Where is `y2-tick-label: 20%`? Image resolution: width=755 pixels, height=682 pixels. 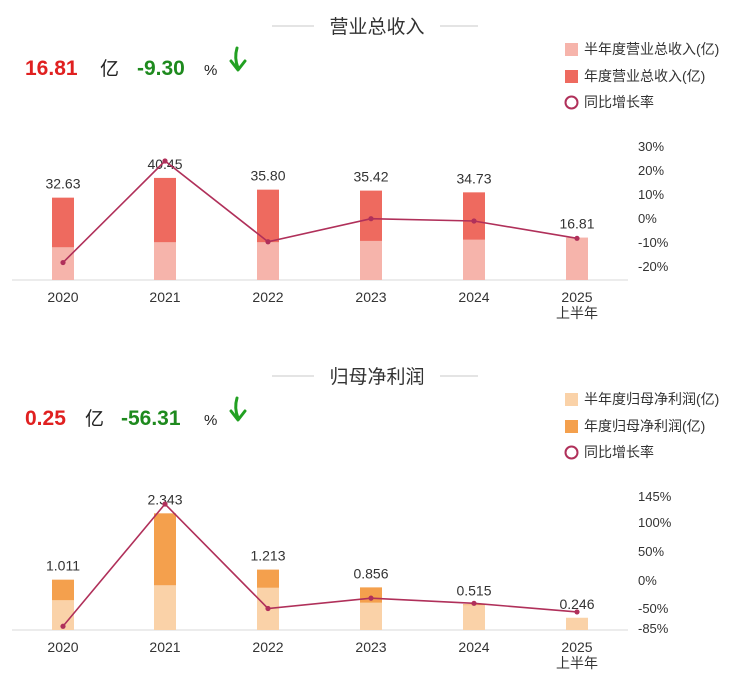 y2-tick-label: 20% is located at coordinates (651, 170).